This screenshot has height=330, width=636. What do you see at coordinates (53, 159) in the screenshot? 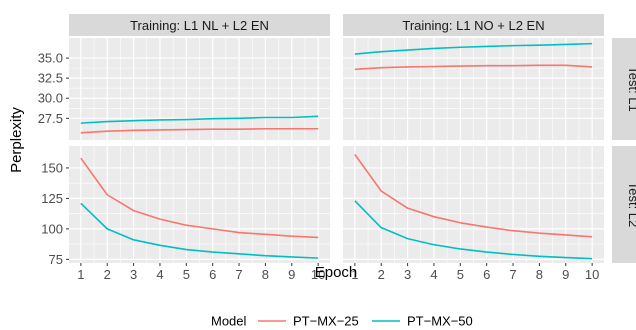
I see `y-tick-labels: 27.5 30.0 32.5 35.0 75 100 125 150` at bounding box center [53, 159].